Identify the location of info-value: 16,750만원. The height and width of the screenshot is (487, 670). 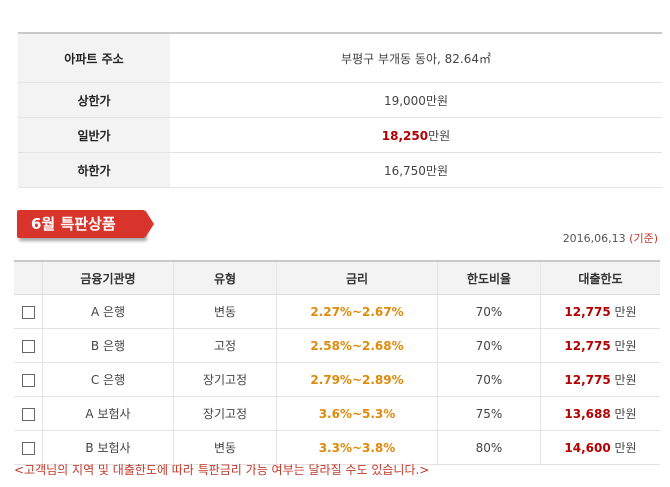
(416, 170).